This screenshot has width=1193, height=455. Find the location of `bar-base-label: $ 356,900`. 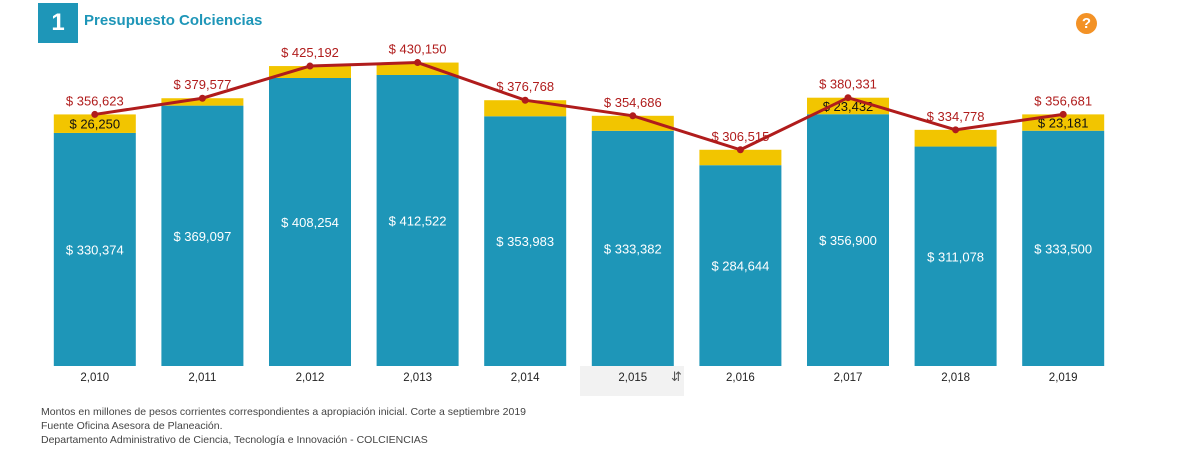

bar-base-label: $ 356,900 is located at coordinates (848, 240).